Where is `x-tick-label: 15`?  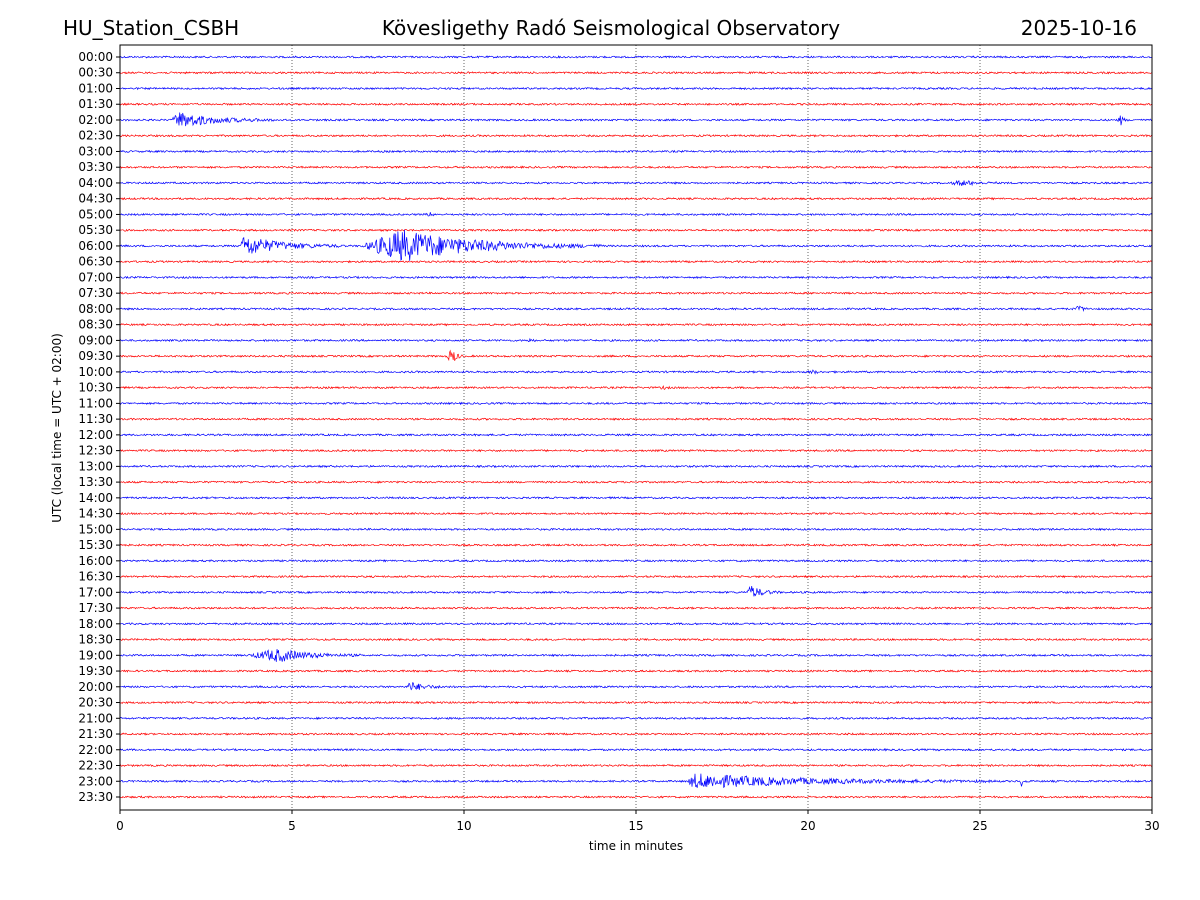
x-tick-label: 15 is located at coordinates (635, 826).